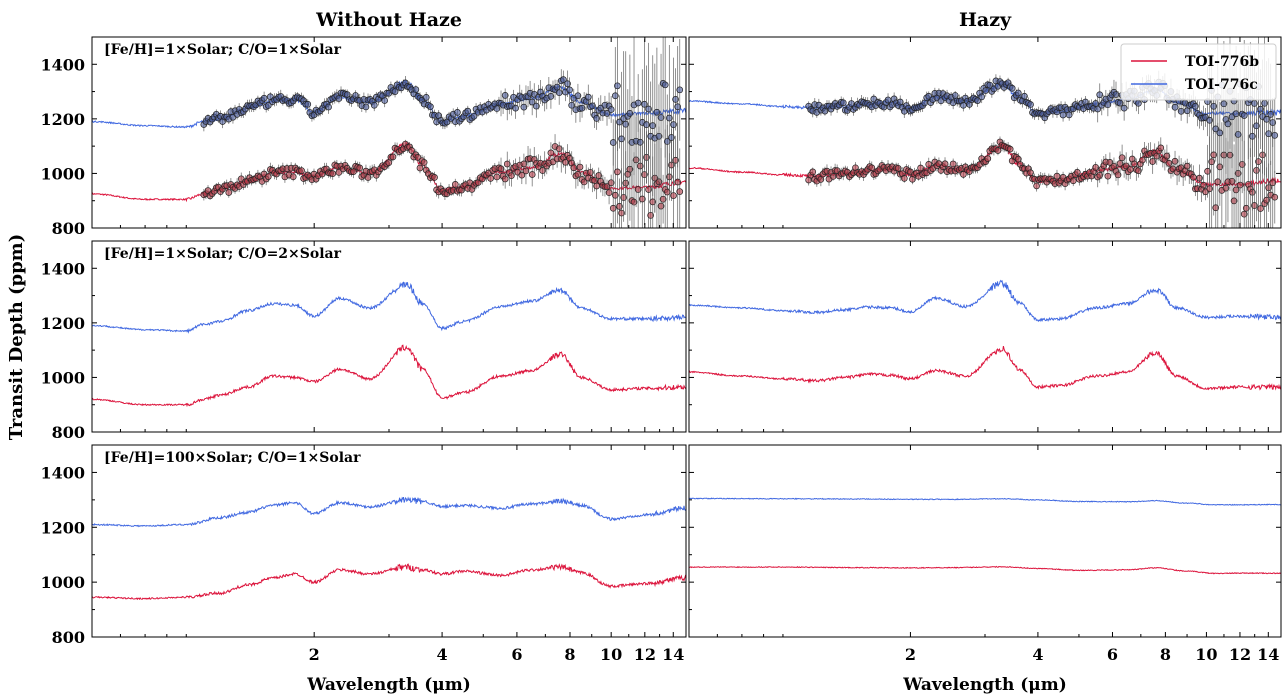  Describe the element at coordinates (68, 637) in the screenshot. I see `y-tick-label: 800` at that location.